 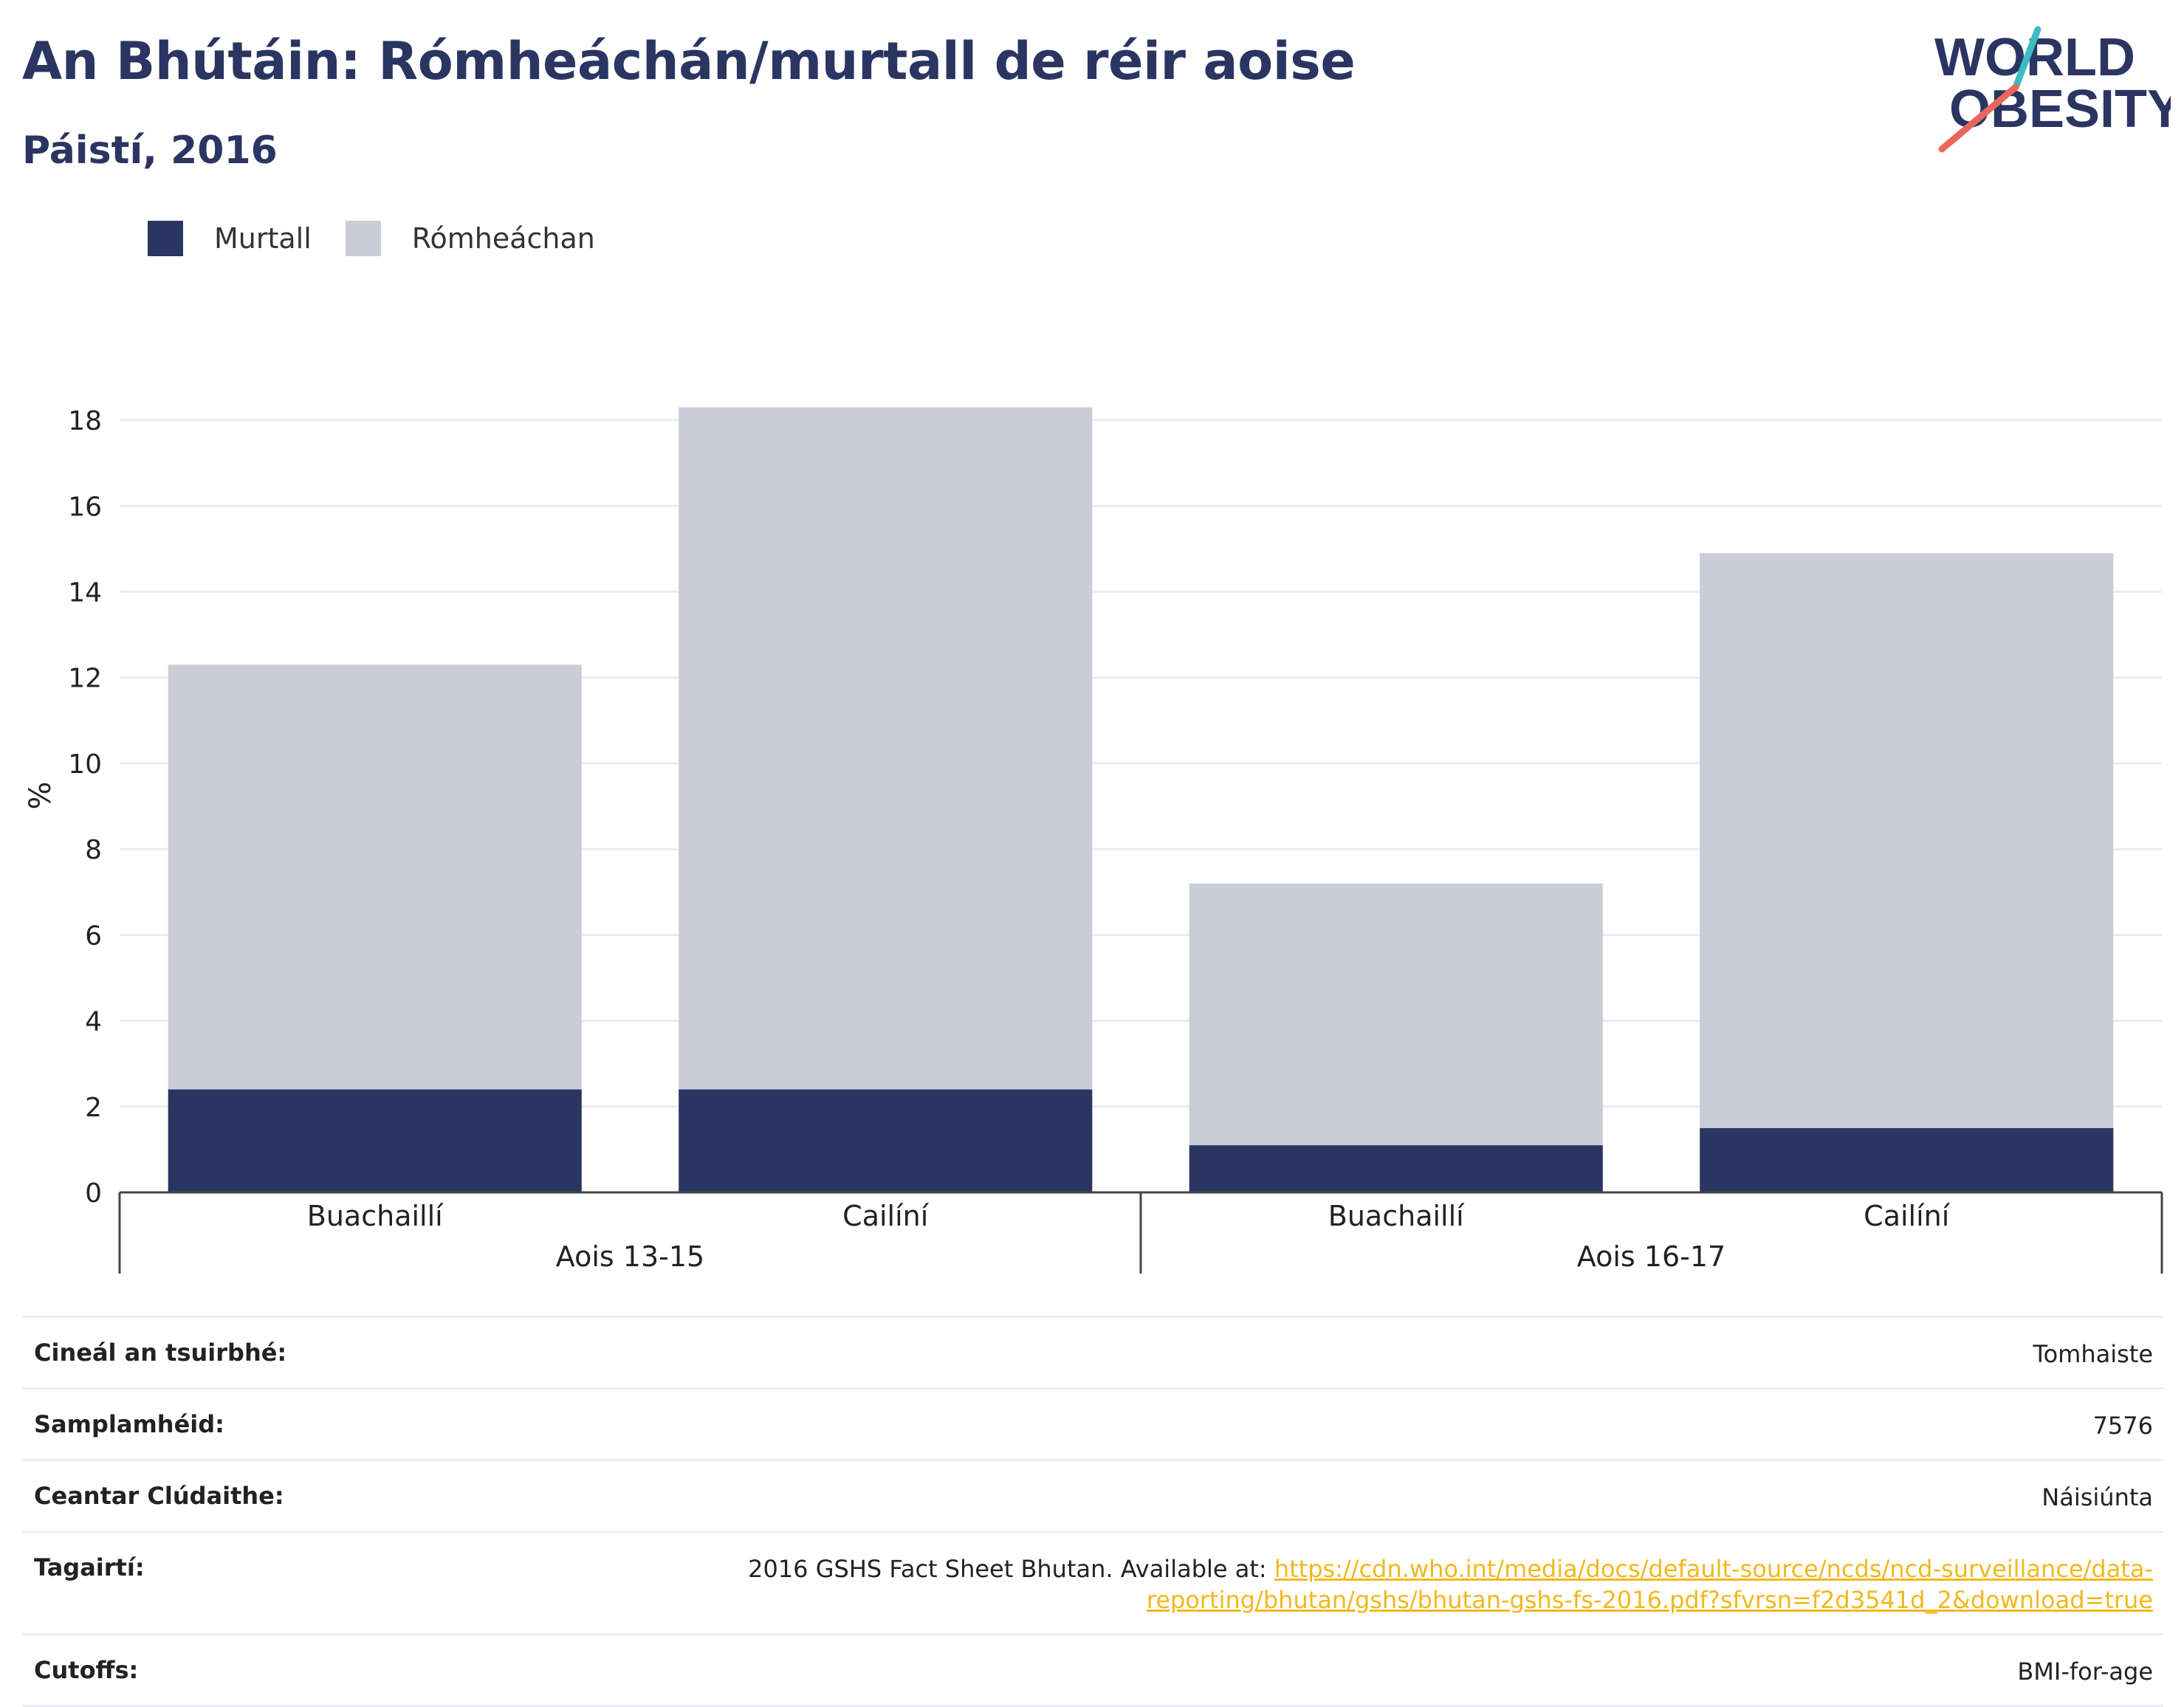 What do you see at coordinates (159, 1496) in the screenshot?
I see `info-label: Ceantar Clúdaithe:` at bounding box center [159, 1496].